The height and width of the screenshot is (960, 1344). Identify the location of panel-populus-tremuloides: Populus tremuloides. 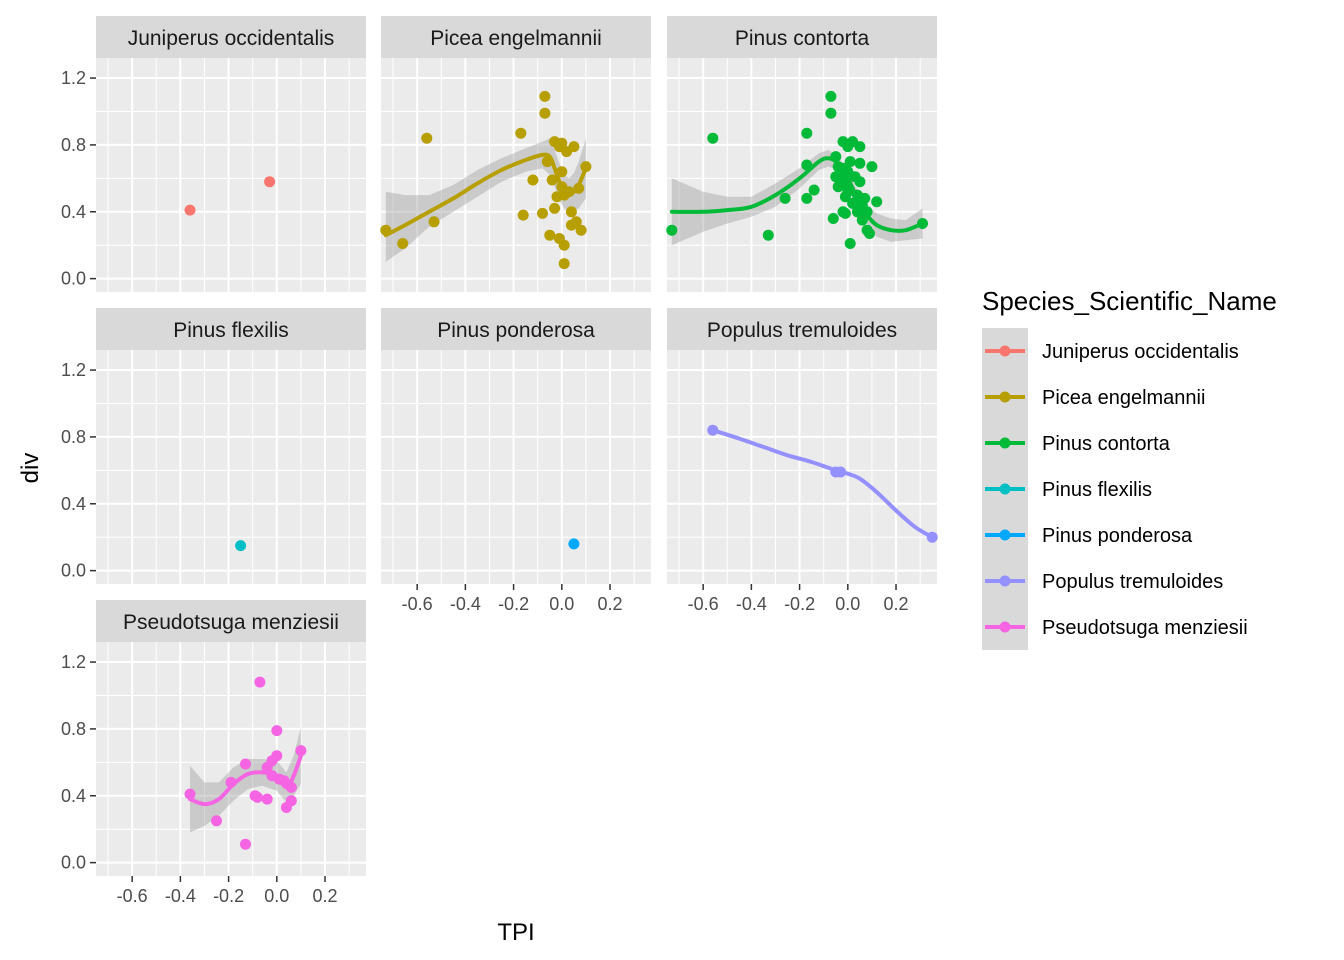
(802, 446).